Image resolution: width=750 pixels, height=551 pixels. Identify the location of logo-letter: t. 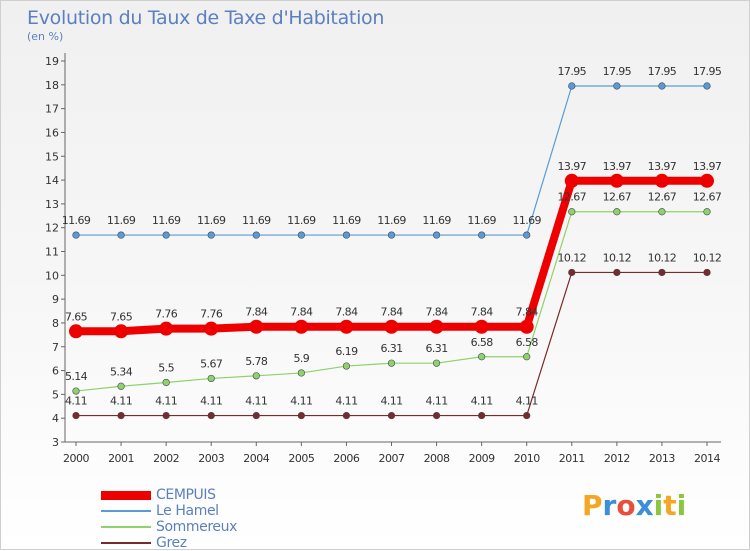
(670, 505).